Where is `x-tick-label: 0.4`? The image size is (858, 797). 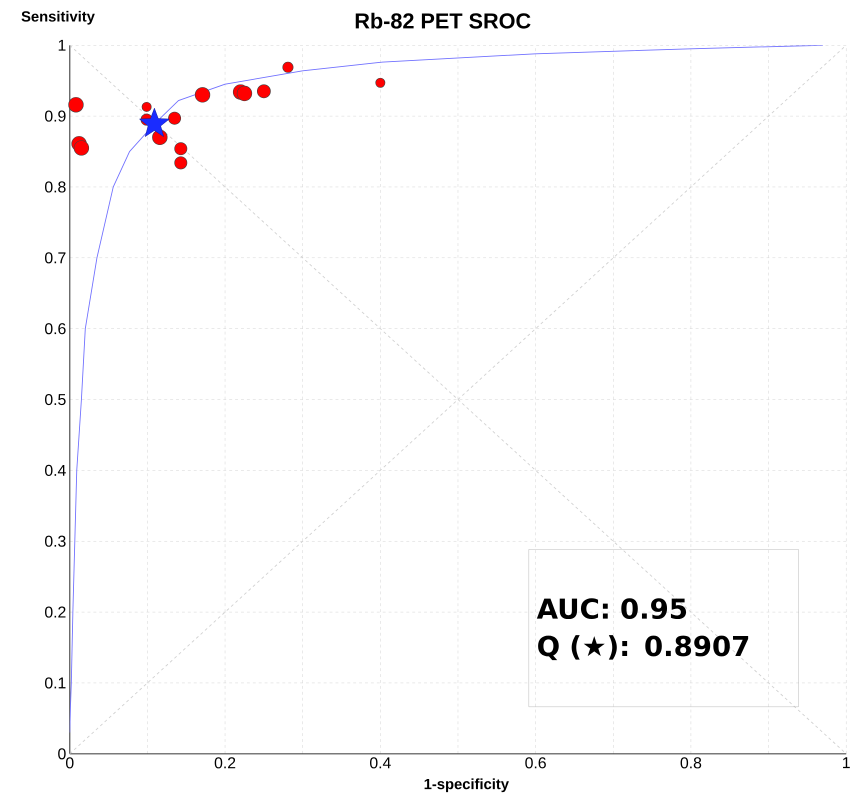
x-tick-label: 0.4 is located at coordinates (380, 762).